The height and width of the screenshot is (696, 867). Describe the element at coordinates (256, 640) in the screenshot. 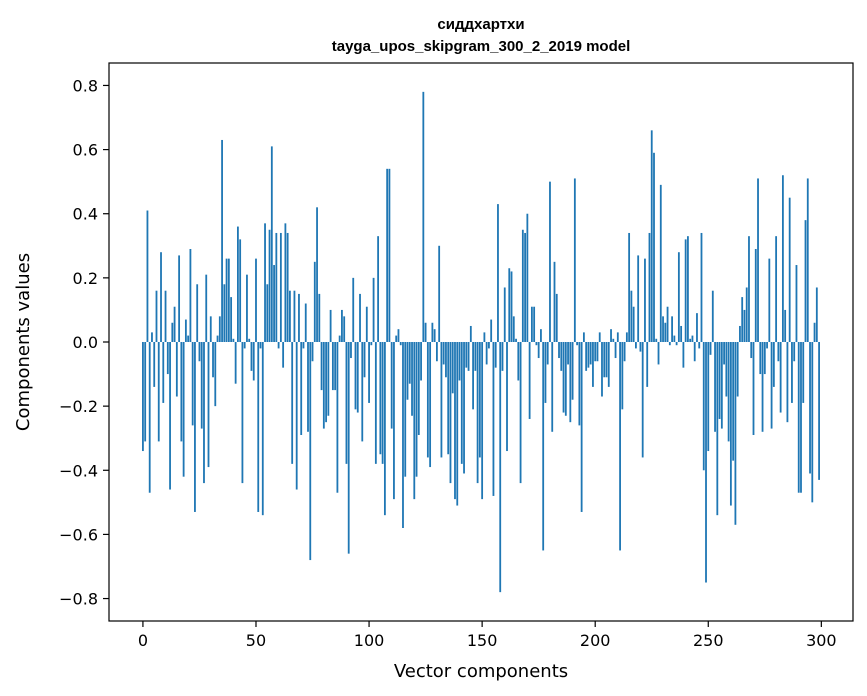

I see `x-tick-label: 50` at that location.